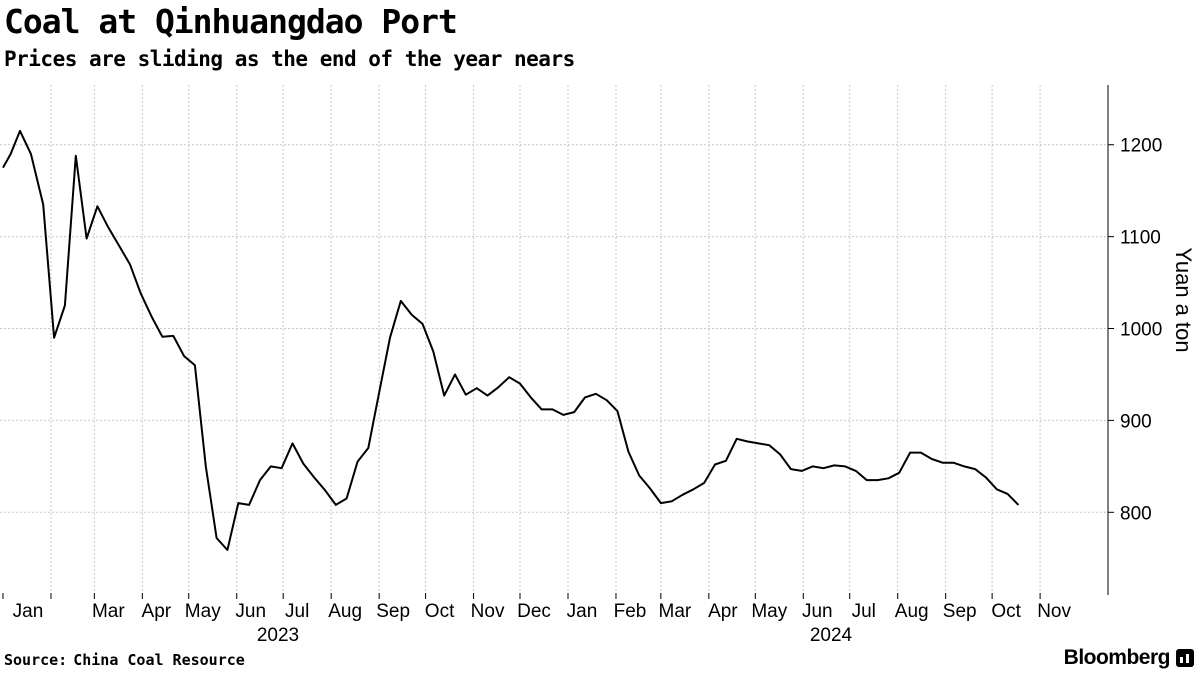 The height and width of the screenshot is (675, 1200). Describe the element at coordinates (159, 660) in the screenshot. I see `source-value: China Coal Resource` at that location.